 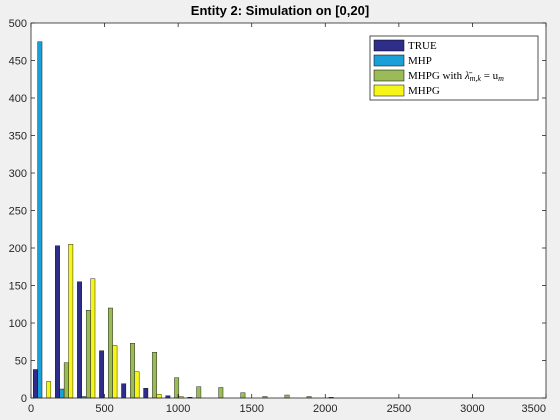 What do you see at coordinates (31, 409) in the screenshot?
I see `x-tick-label-0: 0` at bounding box center [31, 409].